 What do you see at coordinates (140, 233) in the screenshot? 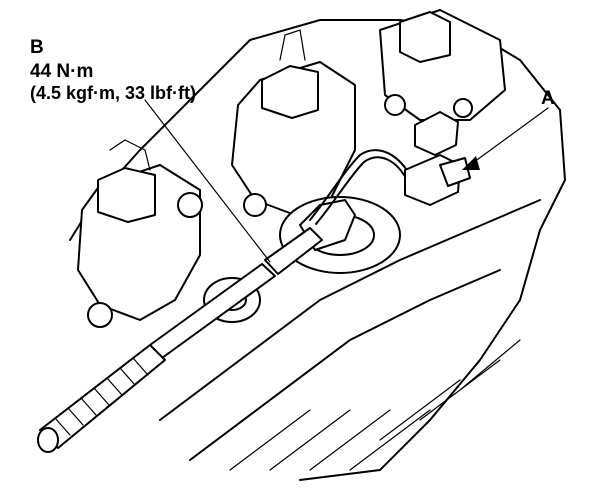
I see `ignition-coil-front` at bounding box center [140, 233].